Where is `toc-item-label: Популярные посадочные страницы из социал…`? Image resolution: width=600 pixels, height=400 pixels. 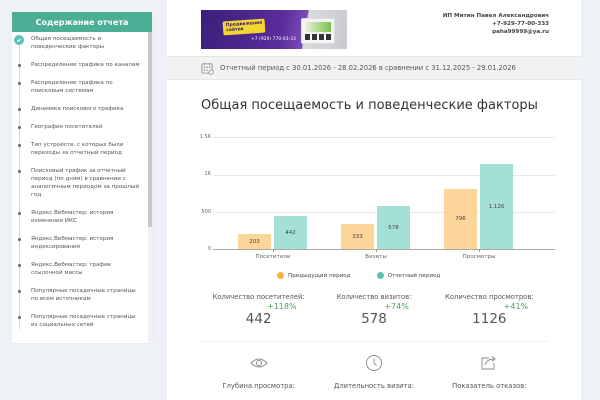
toc-item-label: Популярные посадочные страницы из социал… is located at coordinates (83, 321).